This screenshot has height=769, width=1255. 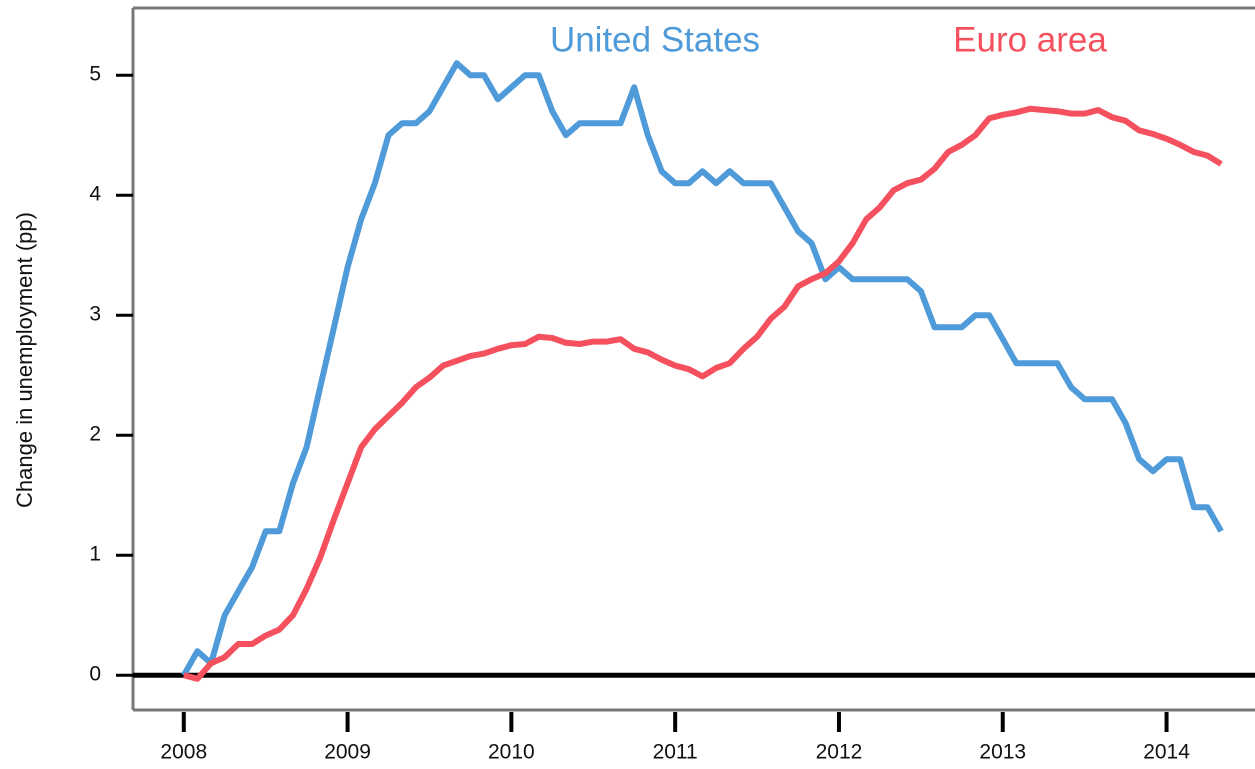 I want to click on y-tick-label: 5, so click(x=95, y=74).